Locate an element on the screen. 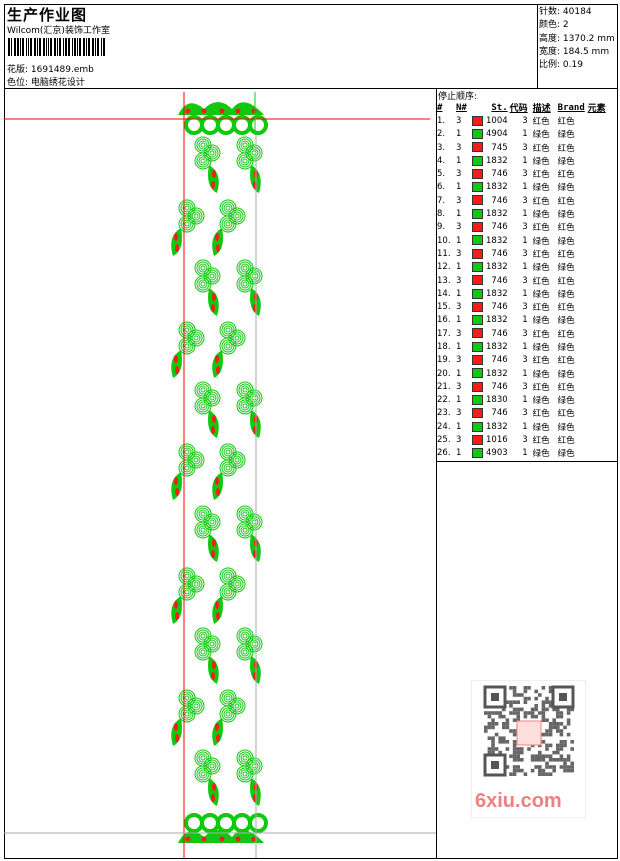  stitches: 746 is located at coordinates (499, 253).